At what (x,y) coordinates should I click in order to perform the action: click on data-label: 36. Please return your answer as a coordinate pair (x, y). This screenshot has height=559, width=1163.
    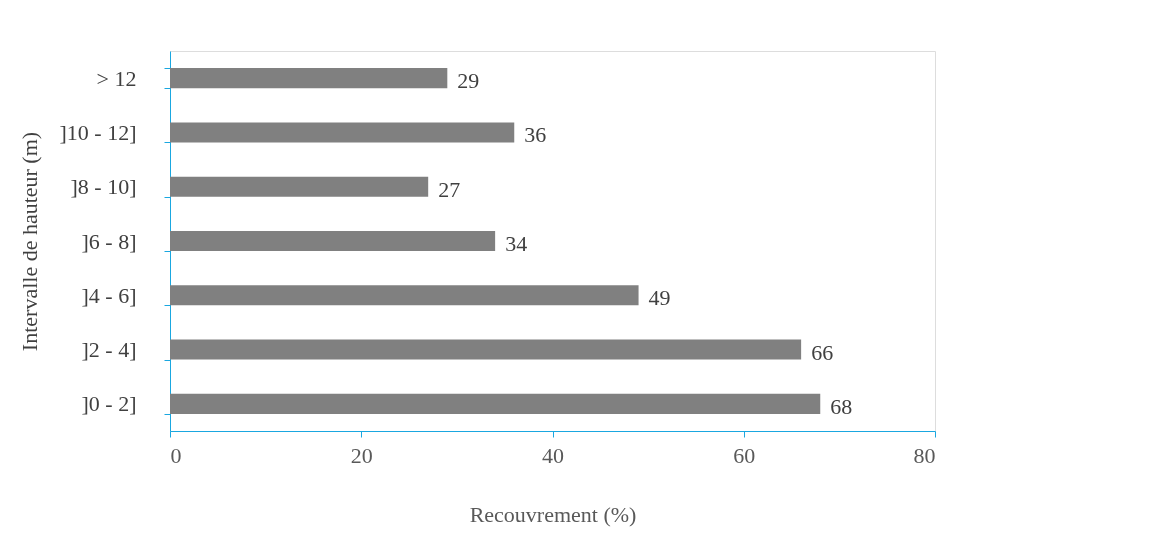
    Looking at the image, I should click on (535, 135).